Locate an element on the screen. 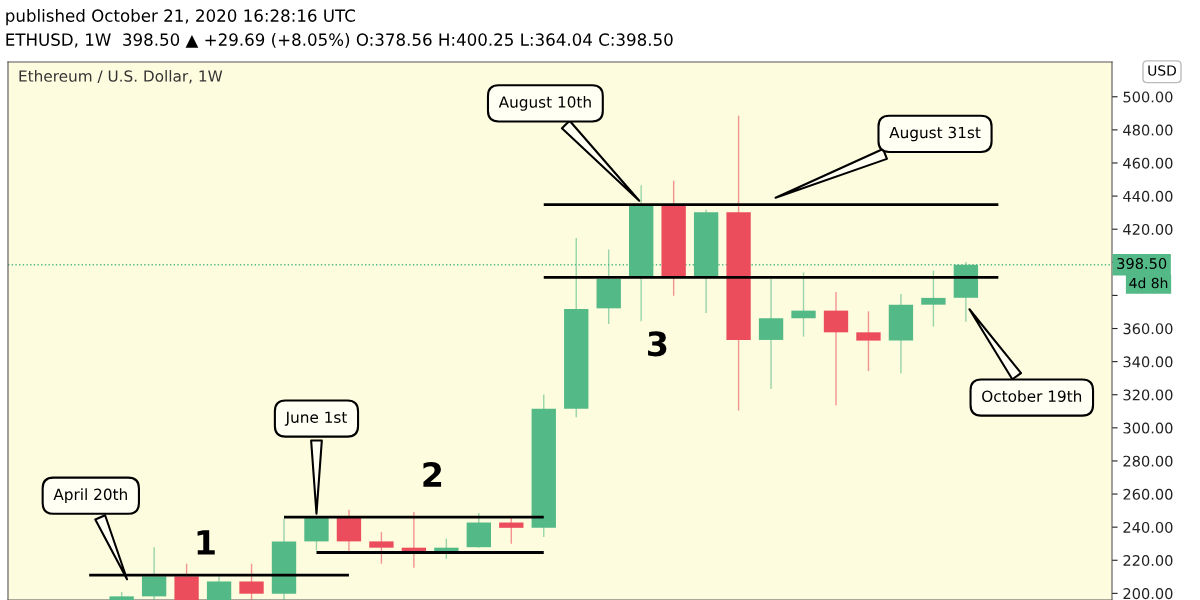  y-tick-label: 480.00 is located at coordinates (1148, 130).